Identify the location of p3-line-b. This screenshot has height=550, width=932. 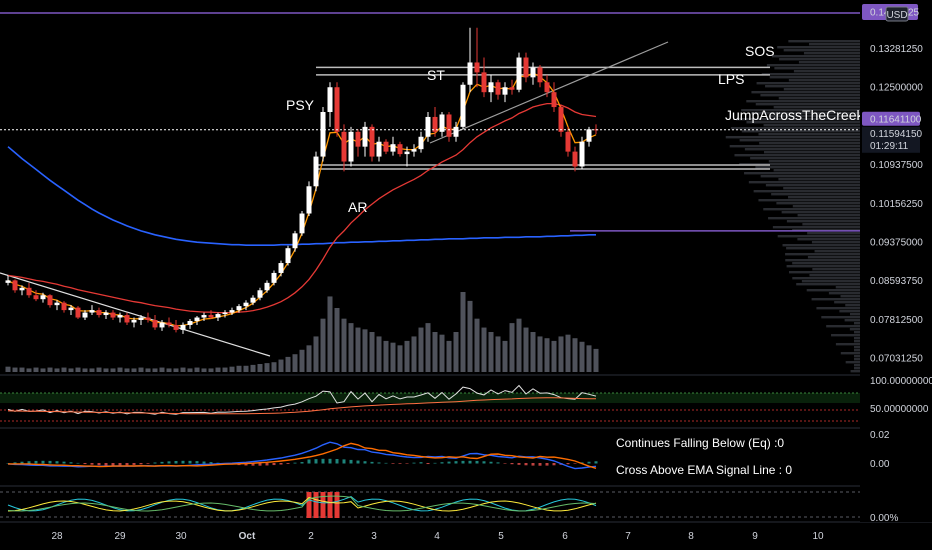
(302, 504).